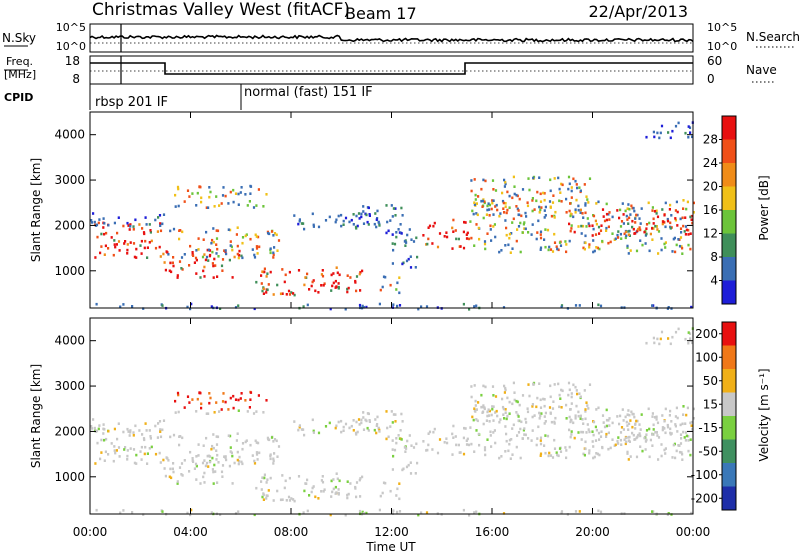 This screenshot has height=554, width=800. I want to click on cpid-mode-2: normal (fast) 151 IF, so click(308, 92).